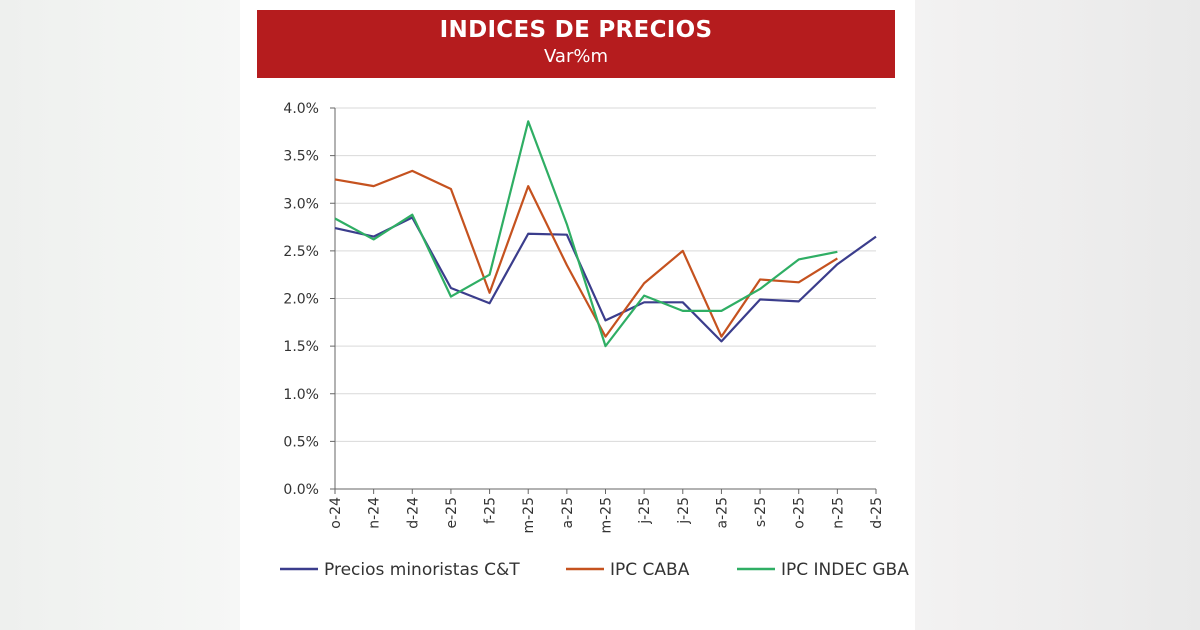  Describe the element at coordinates (301, 395) in the screenshot. I see `y-tick-label: 1.0%` at that location.